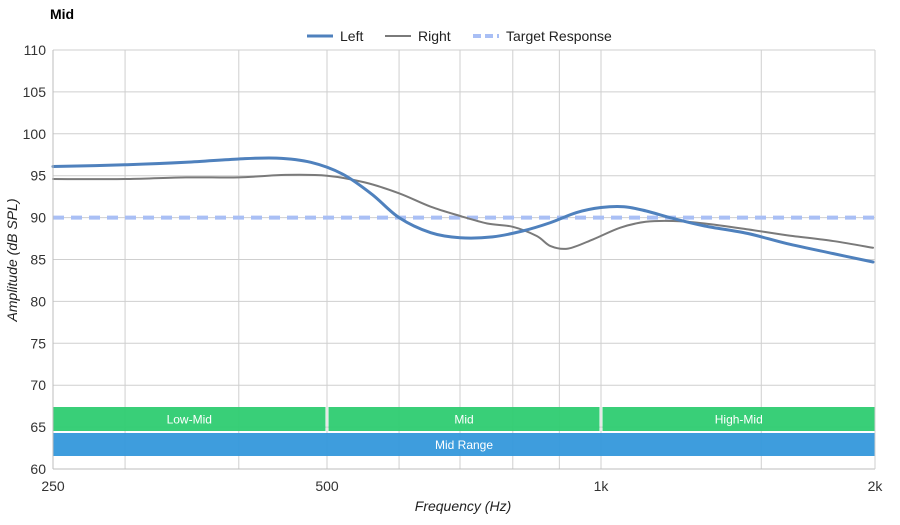 This screenshot has width=900, height=525. Describe the element at coordinates (602, 486) in the screenshot. I see `x-tick-label: 1k` at that location.